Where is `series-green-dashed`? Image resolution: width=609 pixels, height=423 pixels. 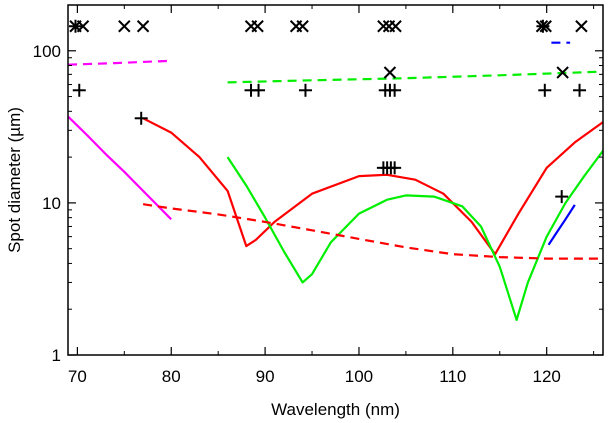 series-green-dashed is located at coordinates (415, 77).